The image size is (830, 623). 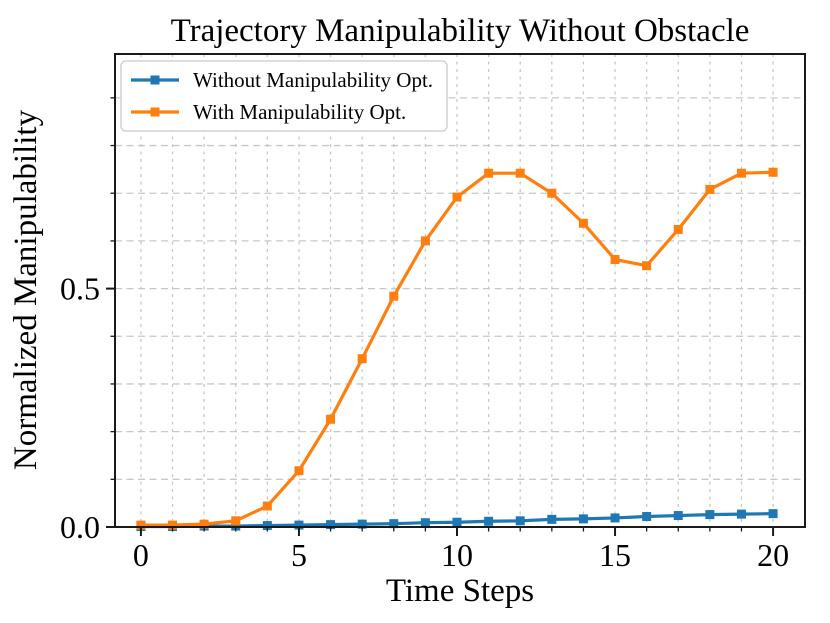 What do you see at coordinates (141, 555) in the screenshot?
I see `x-tick-label: 0` at bounding box center [141, 555].